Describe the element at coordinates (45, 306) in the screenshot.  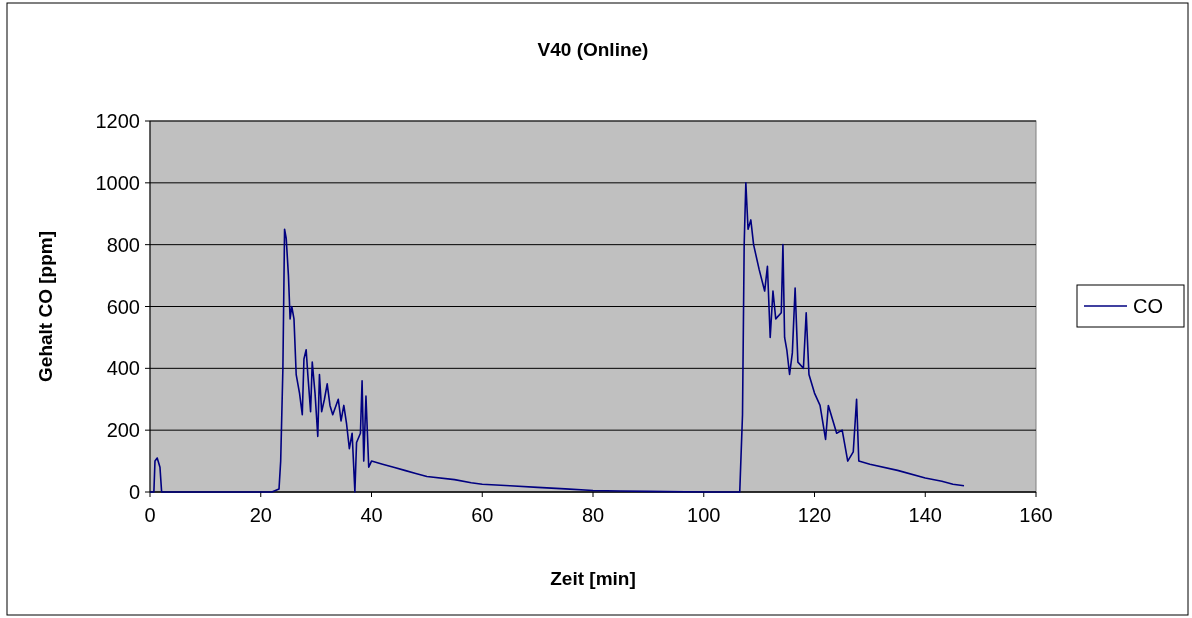
I see `y-axis-title: Gehalt CO [ppm]` at that location.